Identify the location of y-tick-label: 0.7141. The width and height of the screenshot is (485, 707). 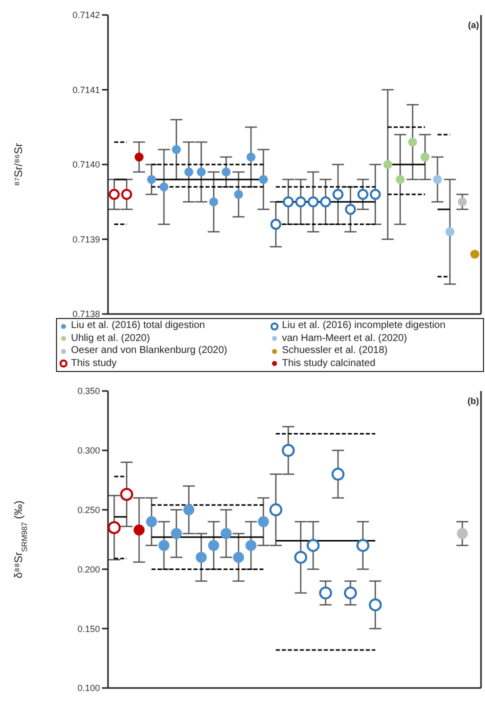
(86, 89).